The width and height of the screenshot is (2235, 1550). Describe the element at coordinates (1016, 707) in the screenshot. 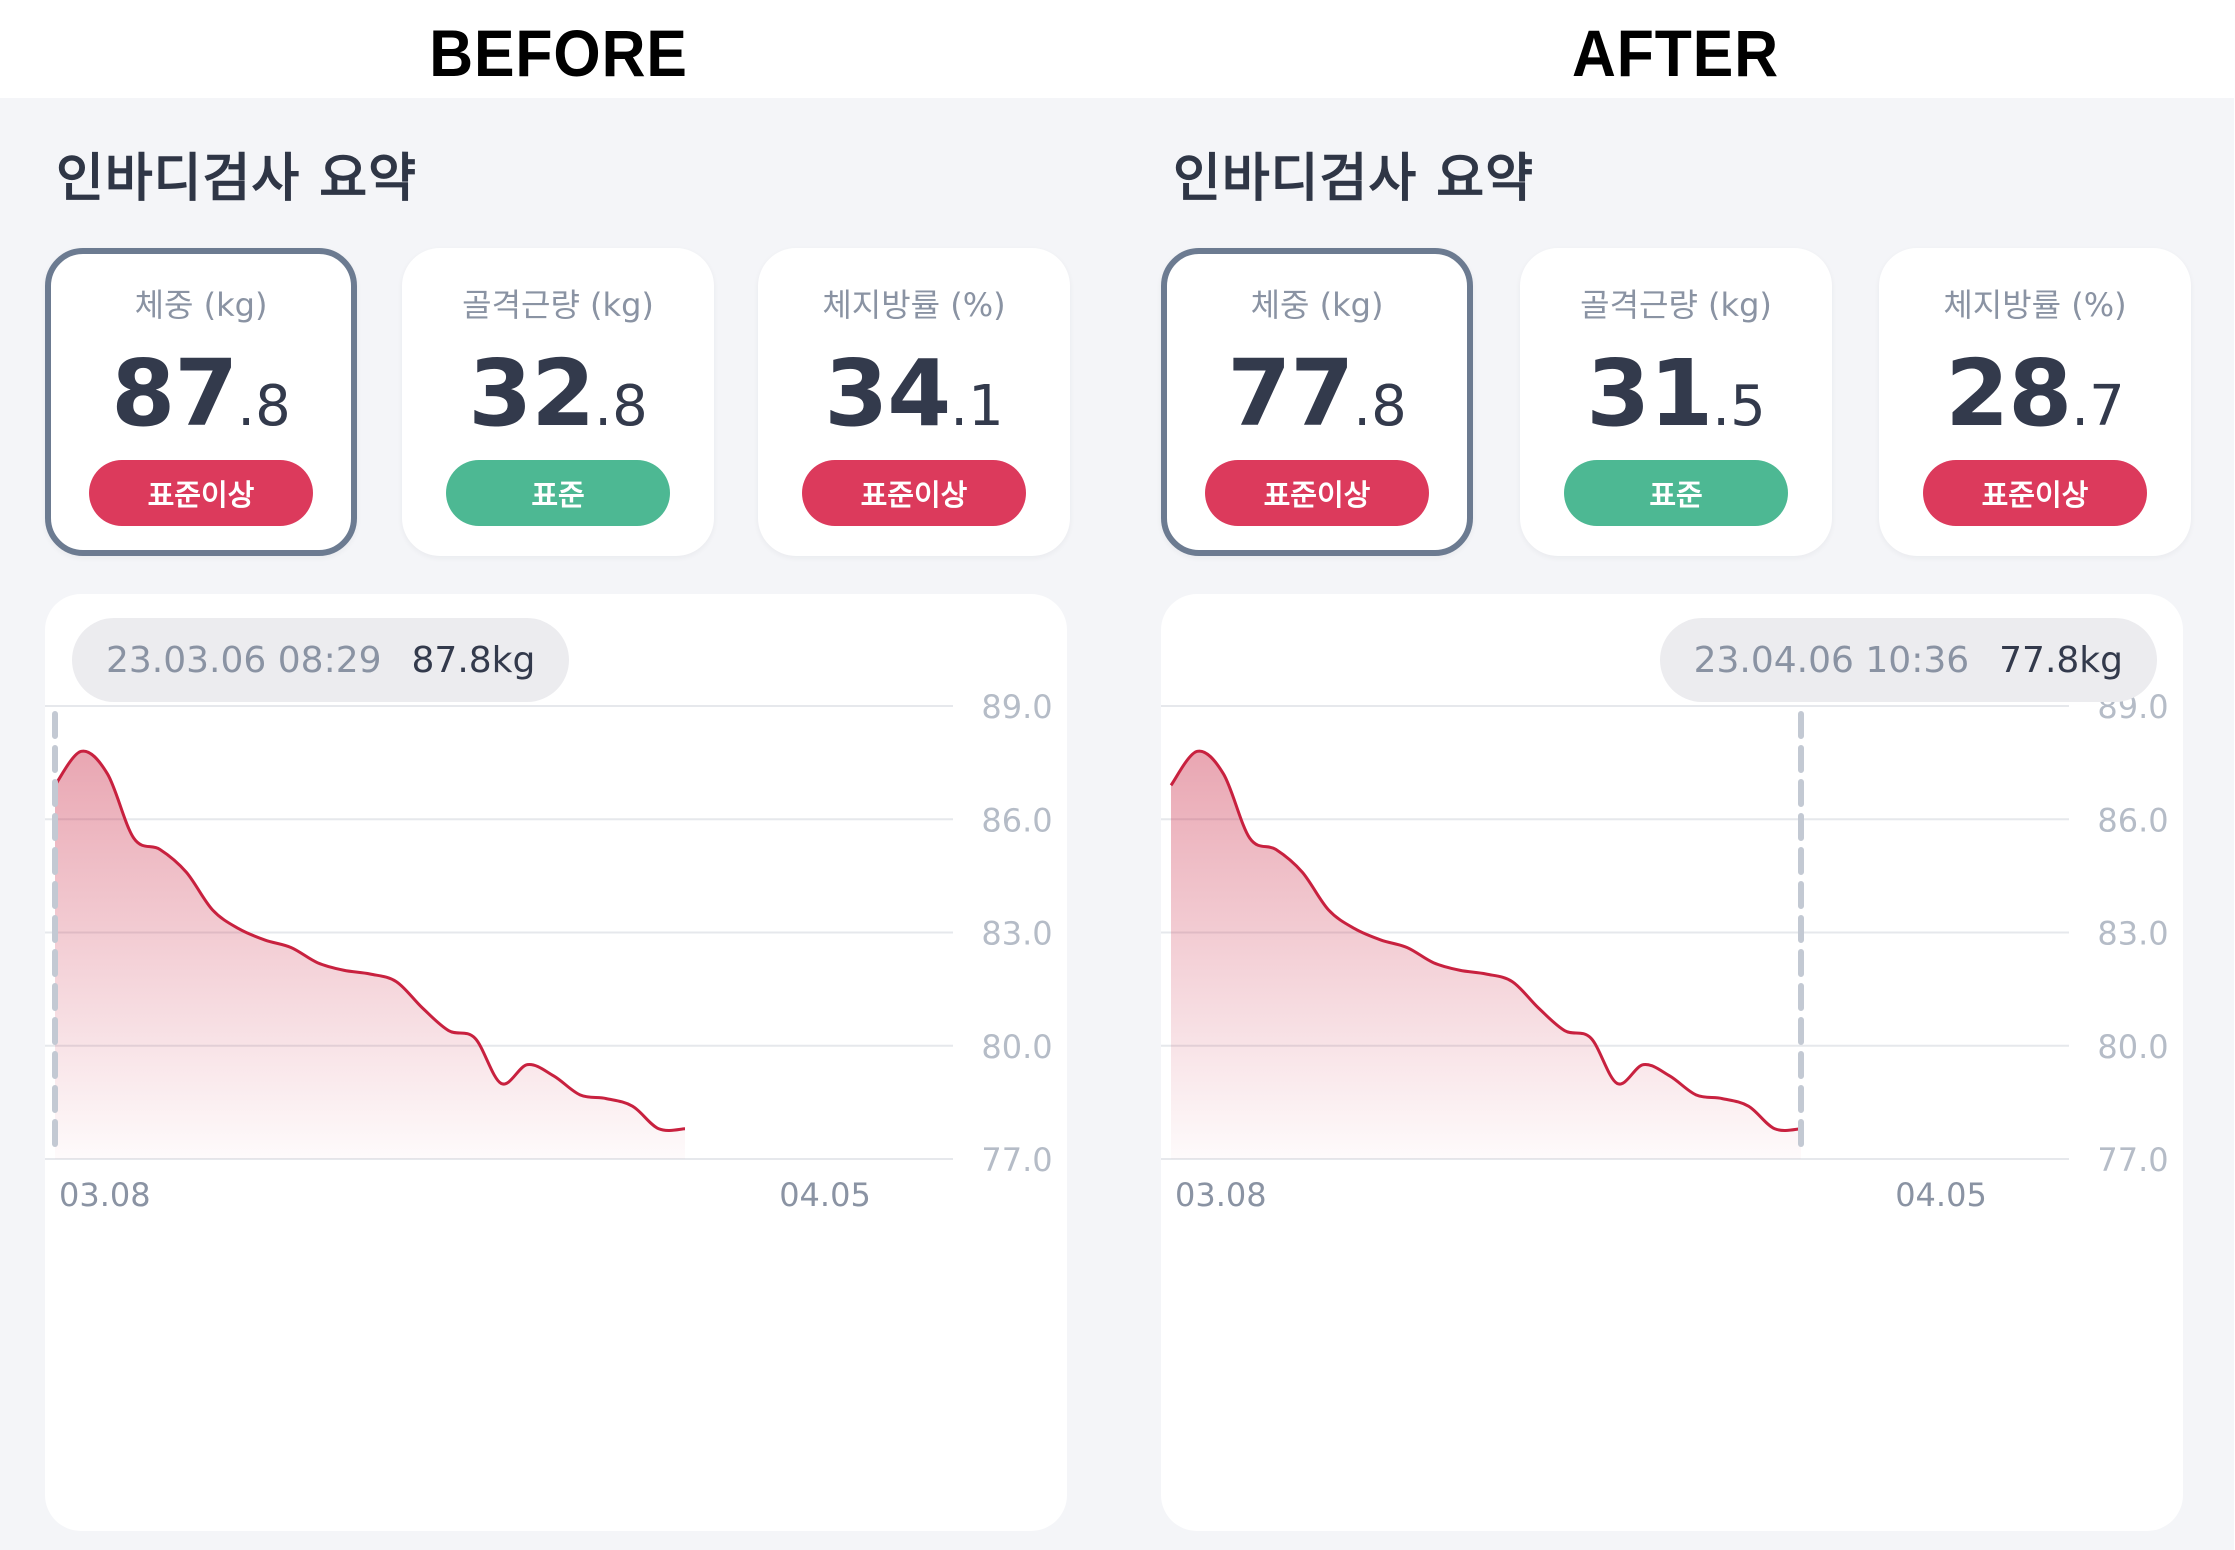

I see `y-tick-label: 89.0` at that location.